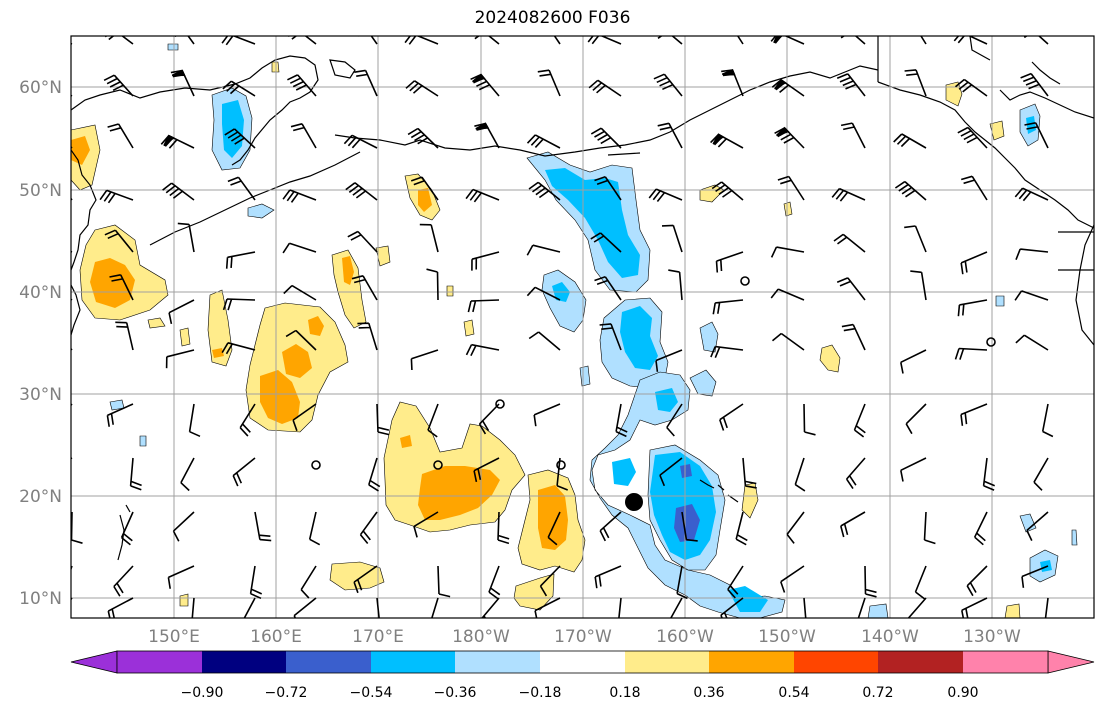 This screenshot has height=712, width=1105. Describe the element at coordinates (481, 637) in the screenshot. I see `lon-label-180W: 180°W` at that location.